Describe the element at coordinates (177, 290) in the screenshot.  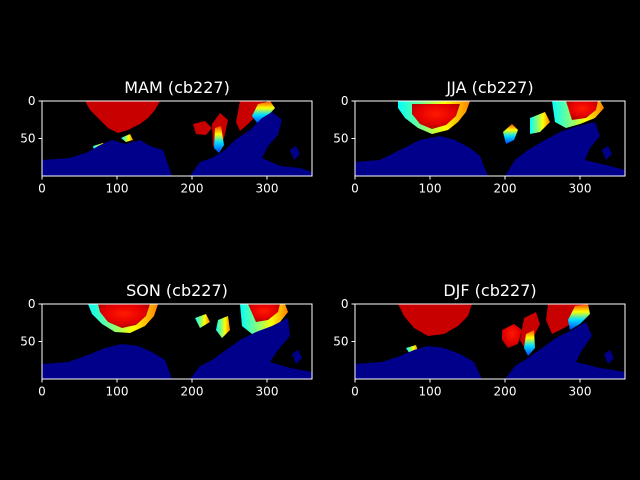
I see `panel-title: SON (cb227)` at that location.